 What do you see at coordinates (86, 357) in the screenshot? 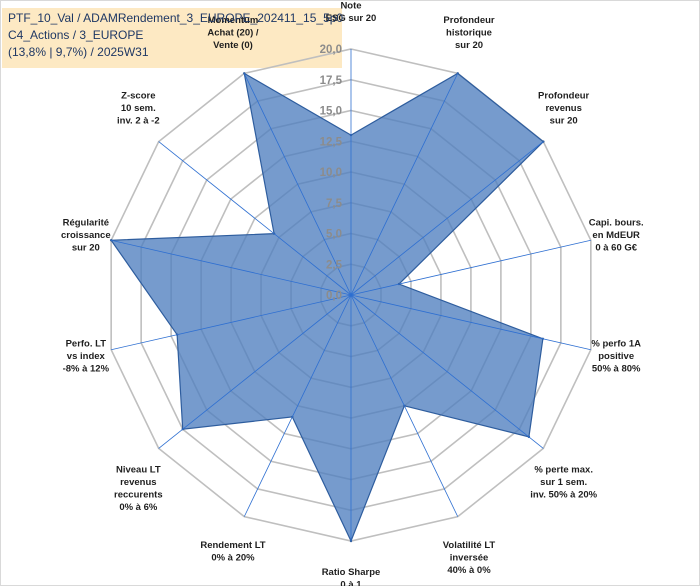
I see `axis-label: Perfo. LT vs index -8% à 12%` at bounding box center [86, 357].